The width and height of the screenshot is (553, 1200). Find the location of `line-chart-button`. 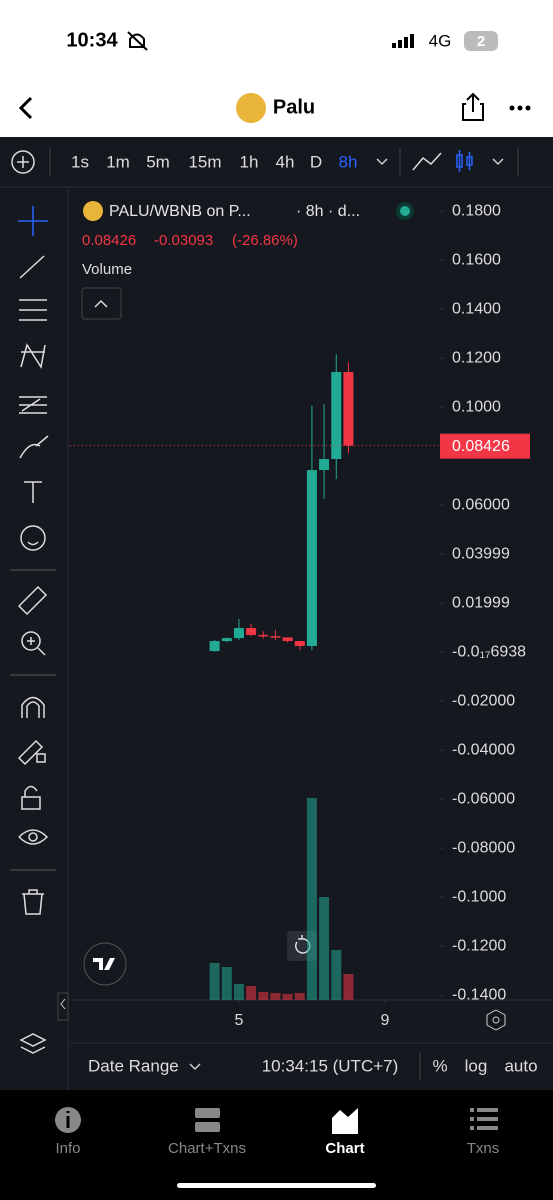

line-chart-button is located at coordinates (427, 161).